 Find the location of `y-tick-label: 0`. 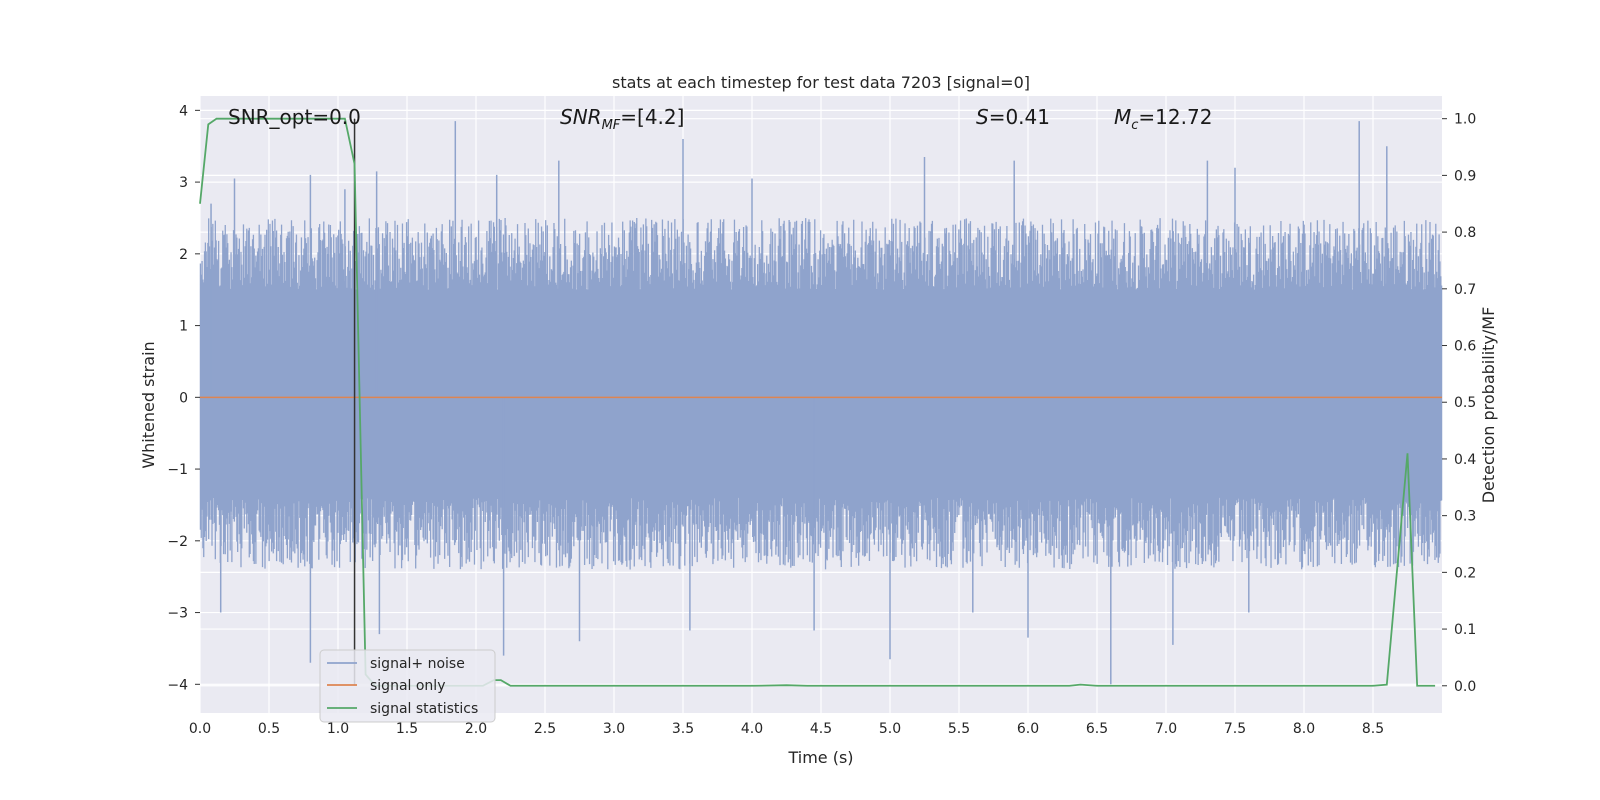

y-tick-label: 0 is located at coordinates (183, 398).